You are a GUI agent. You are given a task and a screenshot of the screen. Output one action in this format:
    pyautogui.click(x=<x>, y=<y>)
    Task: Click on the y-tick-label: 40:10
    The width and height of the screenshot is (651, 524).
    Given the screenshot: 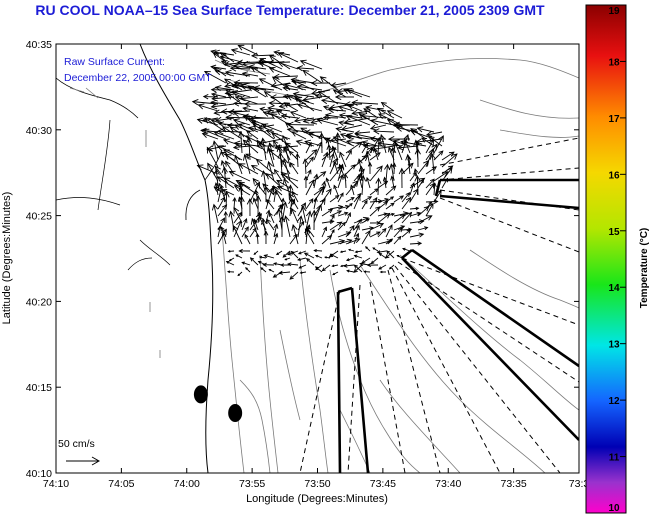 What is the action you would take?
    pyautogui.click(x=39, y=474)
    